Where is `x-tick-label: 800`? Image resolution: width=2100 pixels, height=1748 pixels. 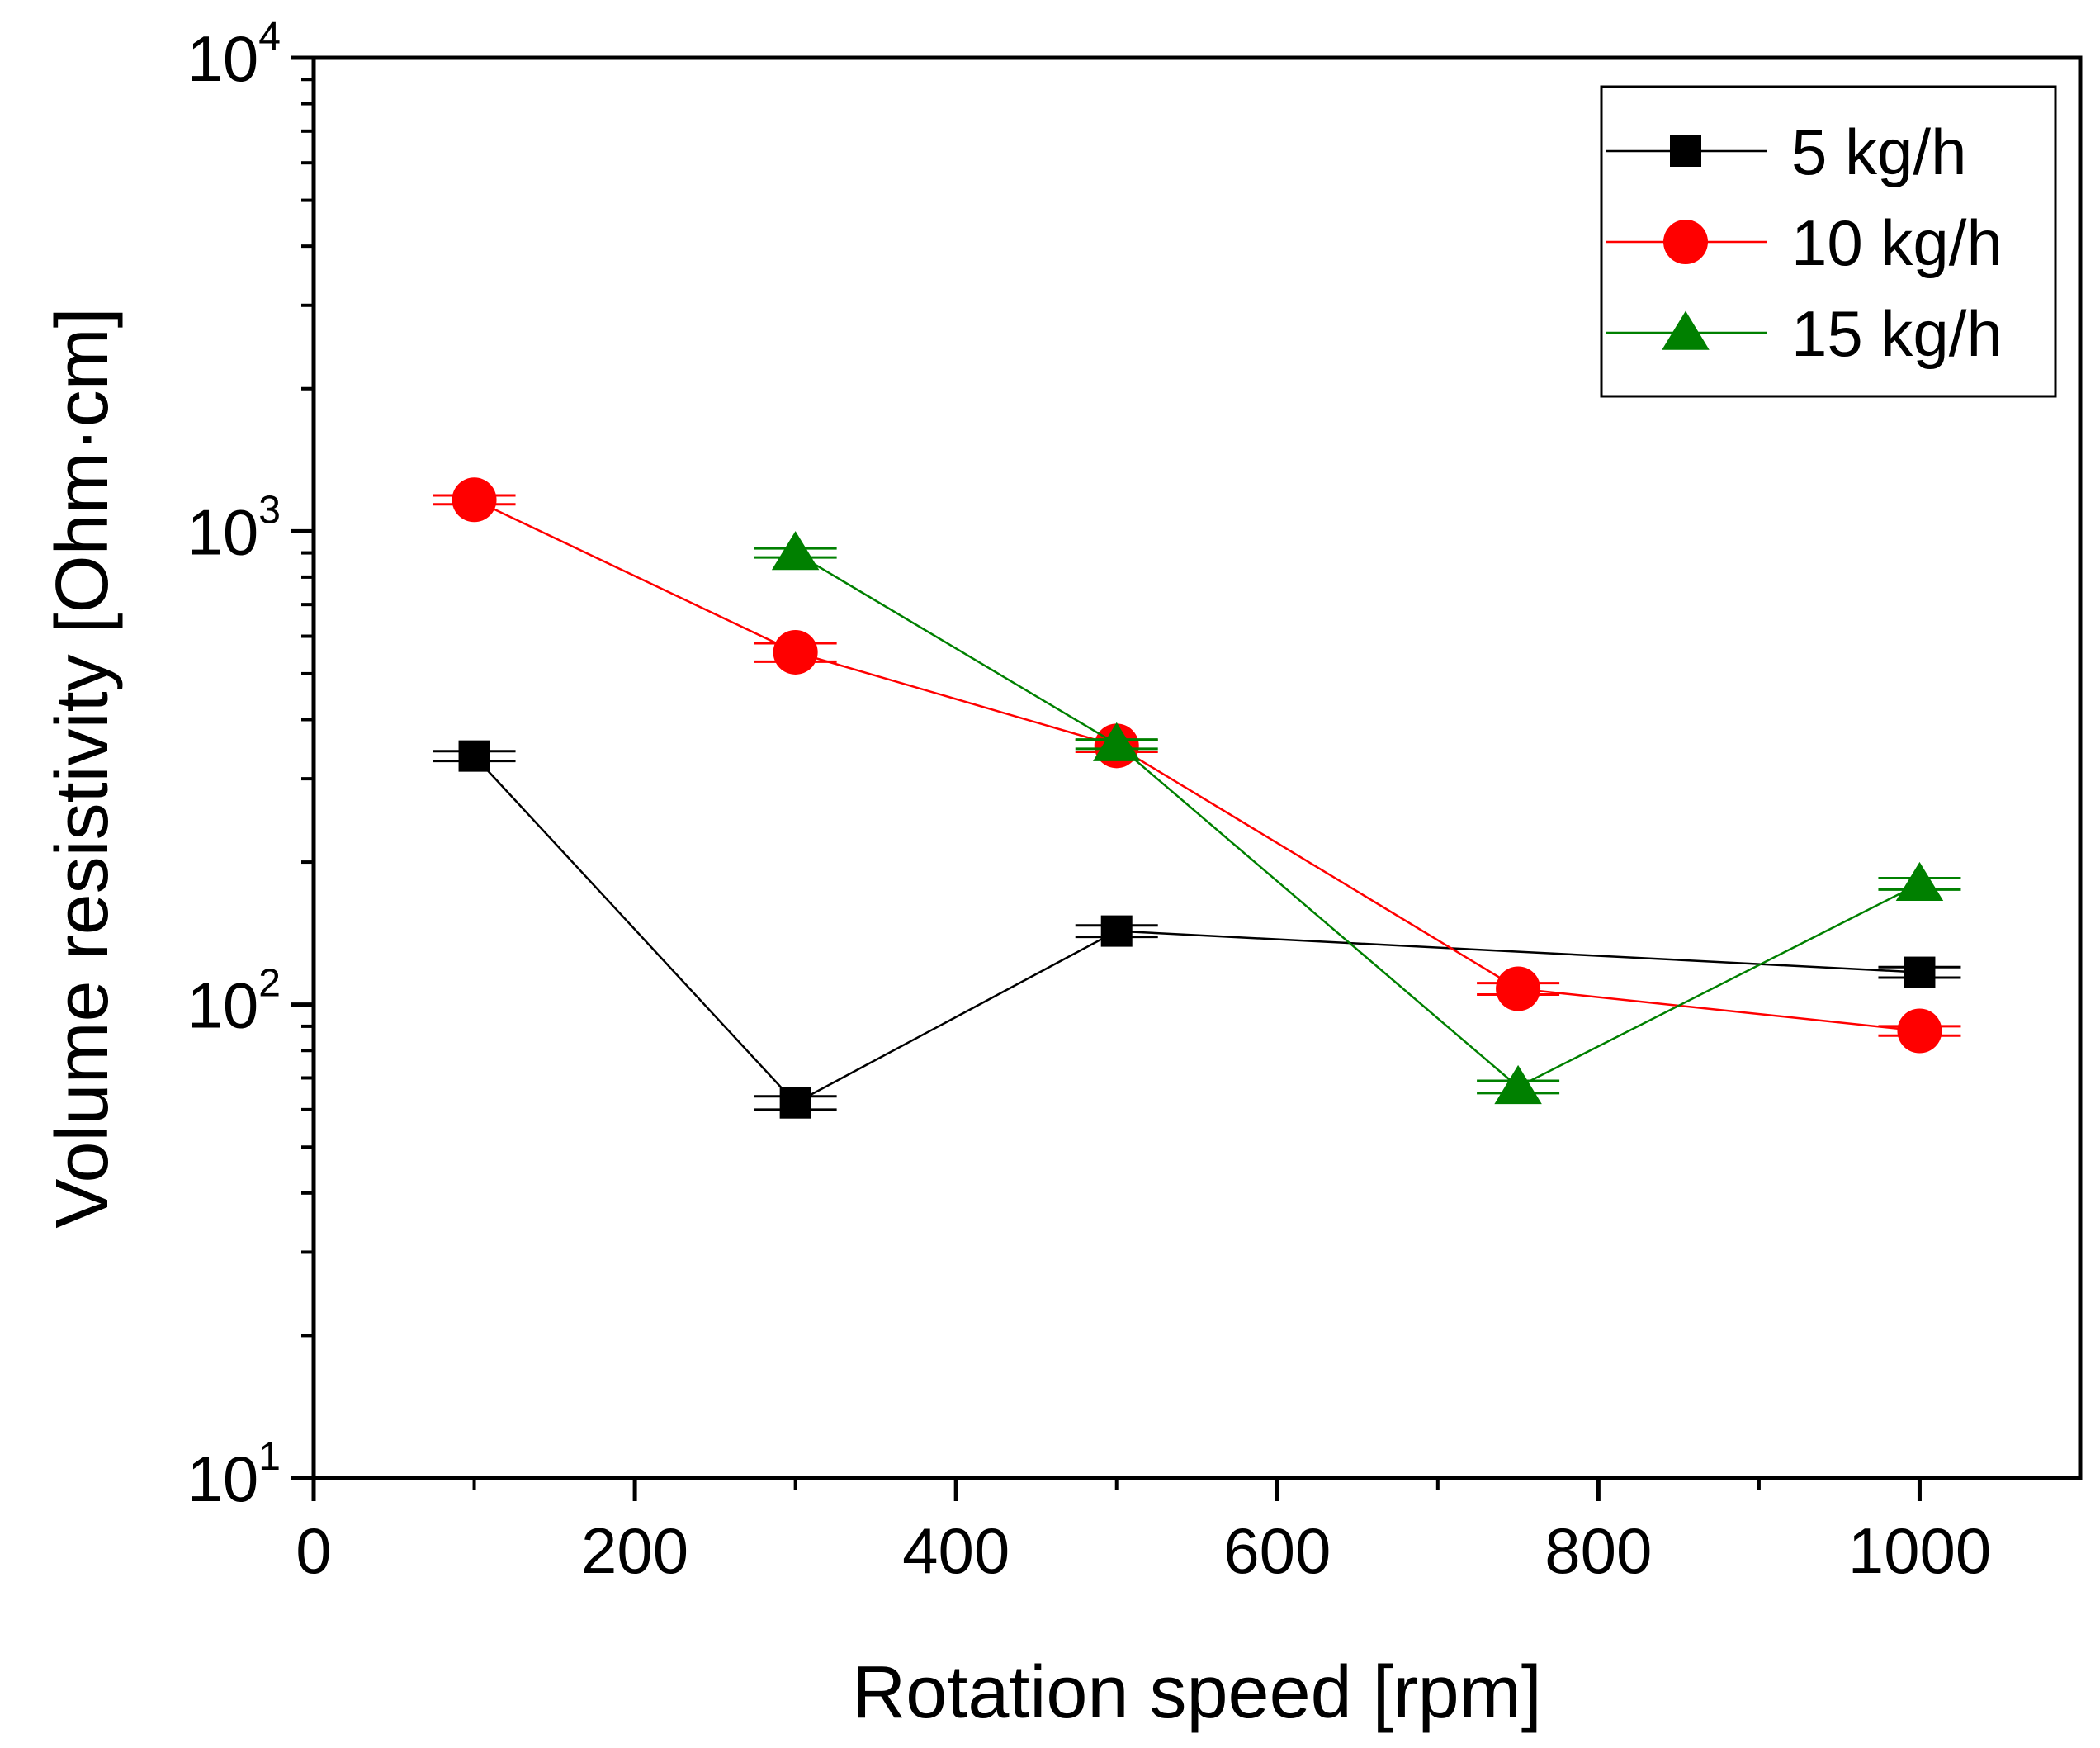 x-tick-label: 800 is located at coordinates (1598, 1550).